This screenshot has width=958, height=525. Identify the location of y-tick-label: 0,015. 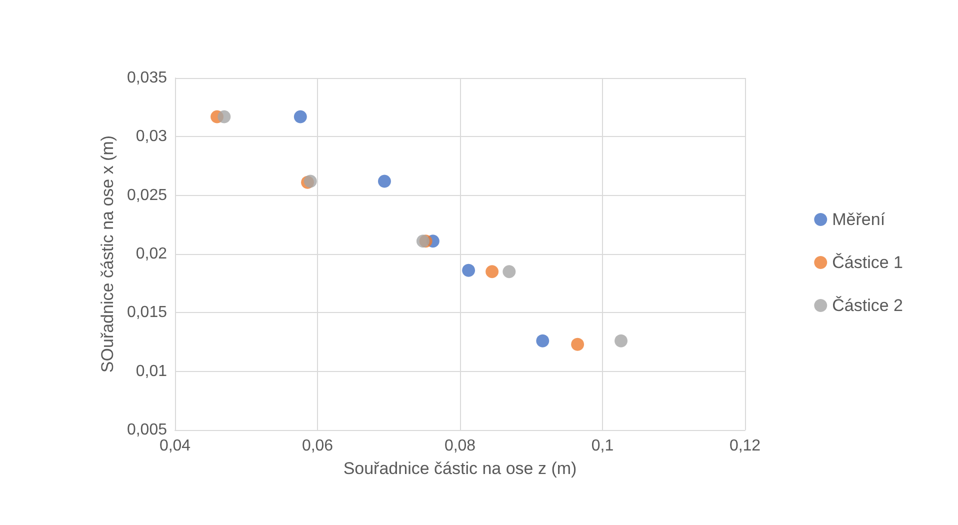
(147, 313).